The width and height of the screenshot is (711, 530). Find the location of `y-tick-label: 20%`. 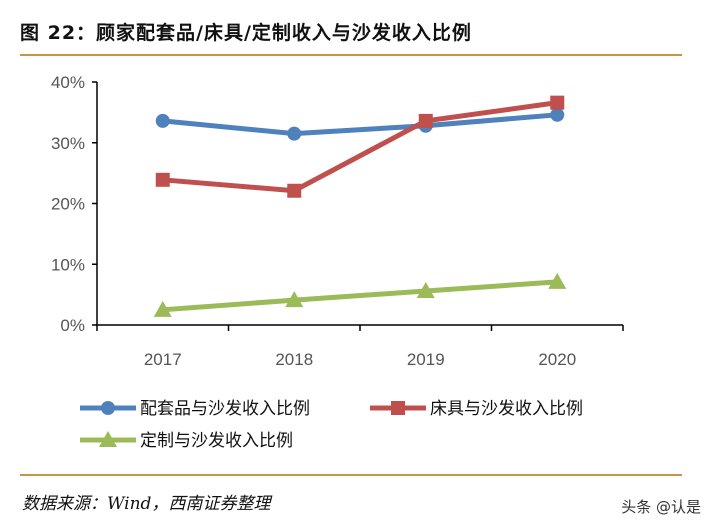

y-tick-label: 20% is located at coordinates (68, 204).